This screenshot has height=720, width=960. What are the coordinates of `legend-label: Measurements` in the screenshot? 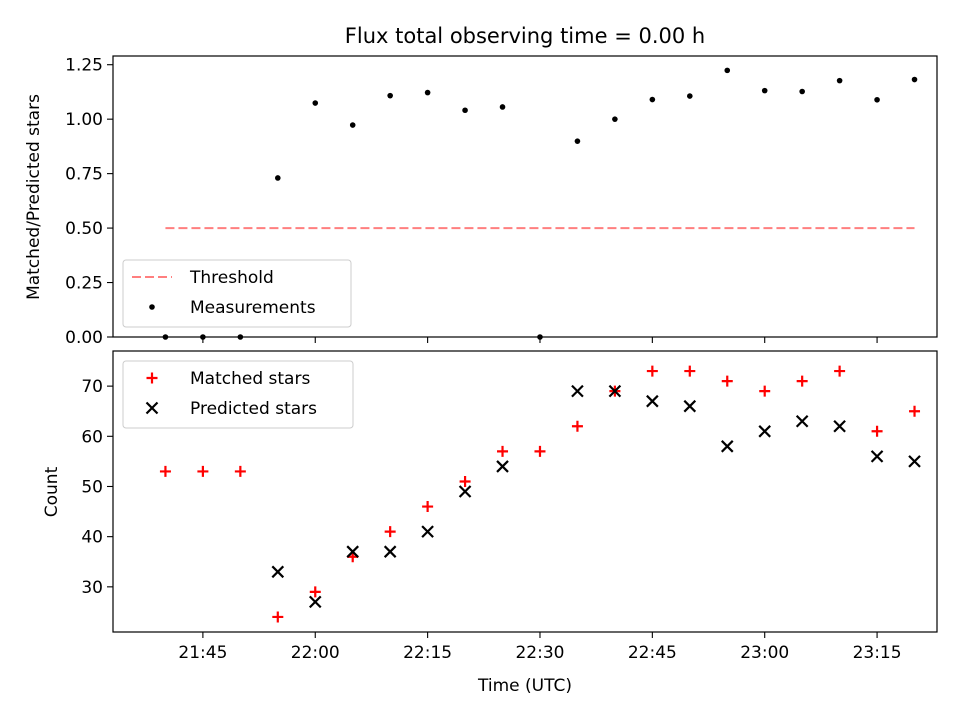 It's located at (253, 308).